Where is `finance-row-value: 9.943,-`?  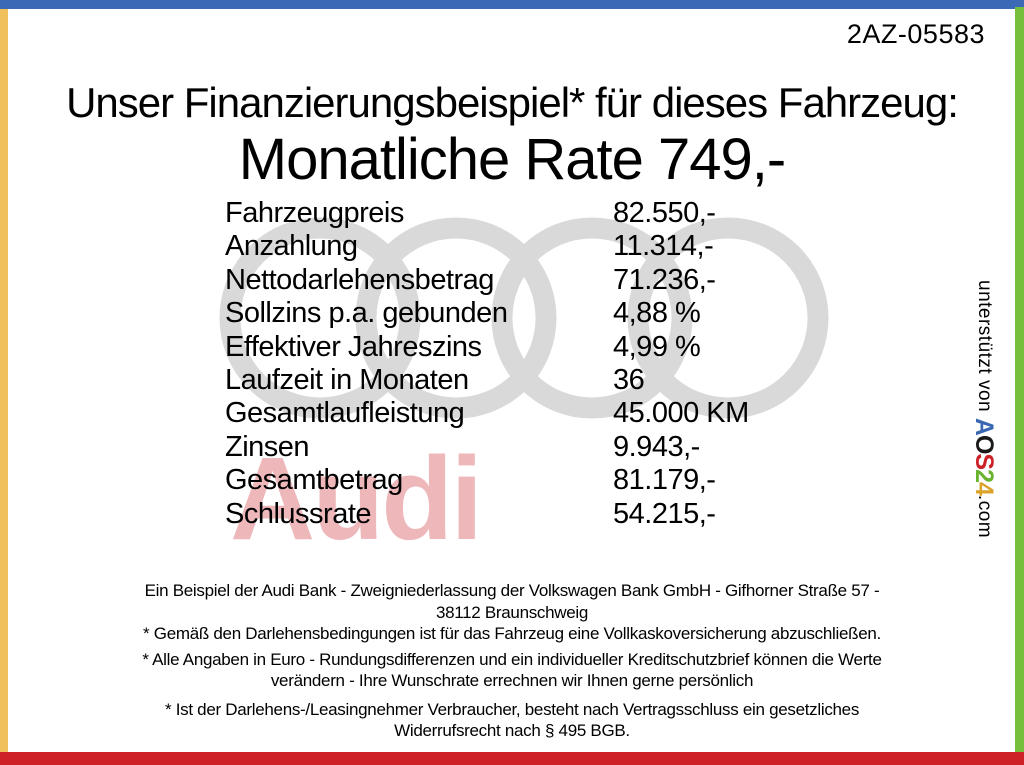
finance-row-value: 9.943,- is located at coordinates (656, 446).